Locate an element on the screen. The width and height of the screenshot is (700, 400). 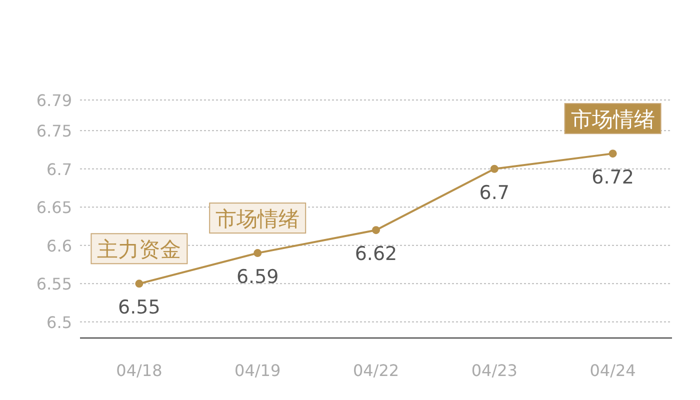
y-tick-label: 6.55 is located at coordinates (54, 284).